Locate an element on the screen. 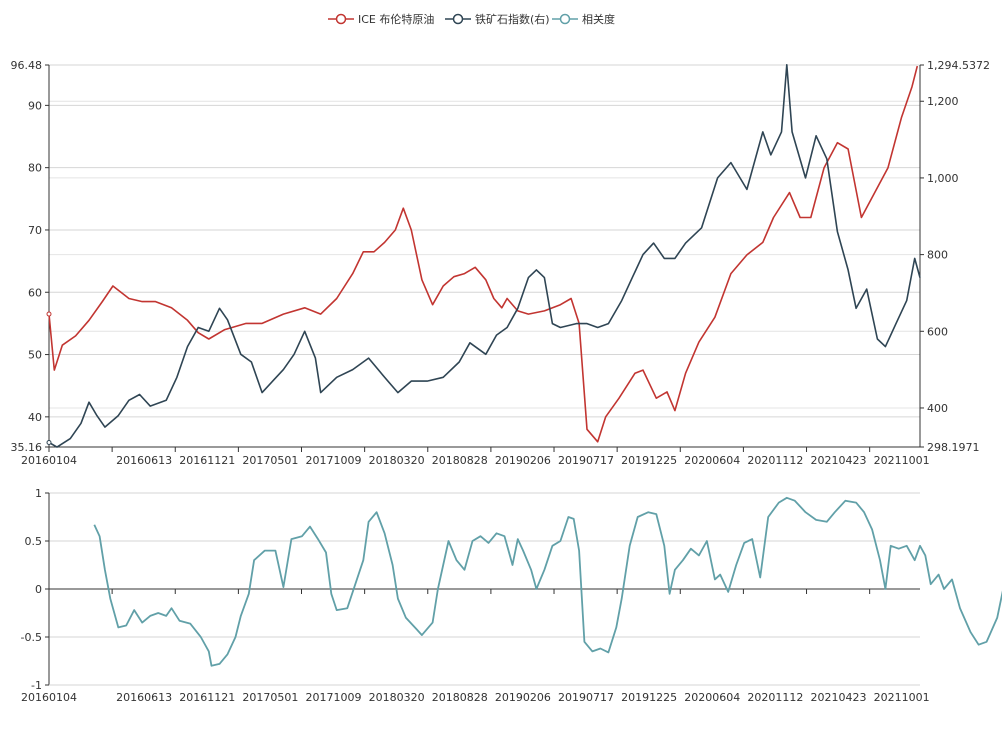 This screenshot has width=1002, height=729. legend-label: 相关度 is located at coordinates (598, 19).